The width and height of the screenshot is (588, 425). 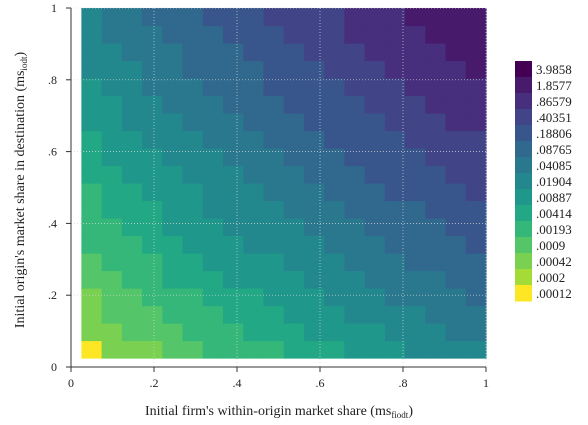 What do you see at coordinates (550, 245) in the screenshot?
I see `legend-label: .0009` at bounding box center [550, 245].